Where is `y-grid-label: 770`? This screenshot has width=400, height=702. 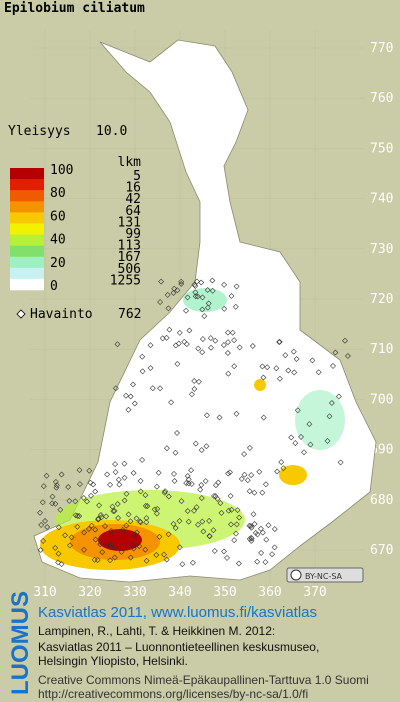
y-grid-label: 770 is located at coordinates (381, 48).